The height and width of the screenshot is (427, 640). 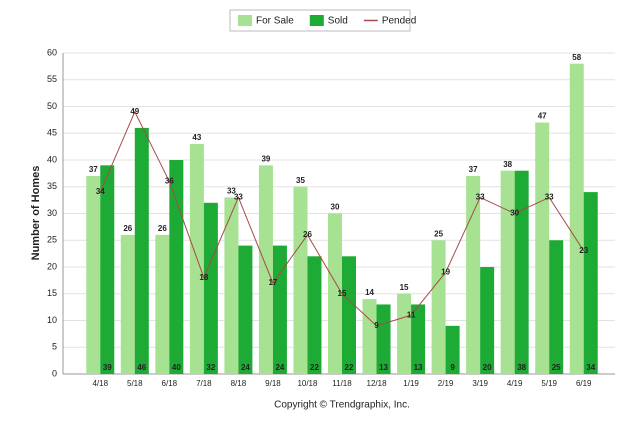 I want to click on value-label: 18, so click(x=203, y=277).